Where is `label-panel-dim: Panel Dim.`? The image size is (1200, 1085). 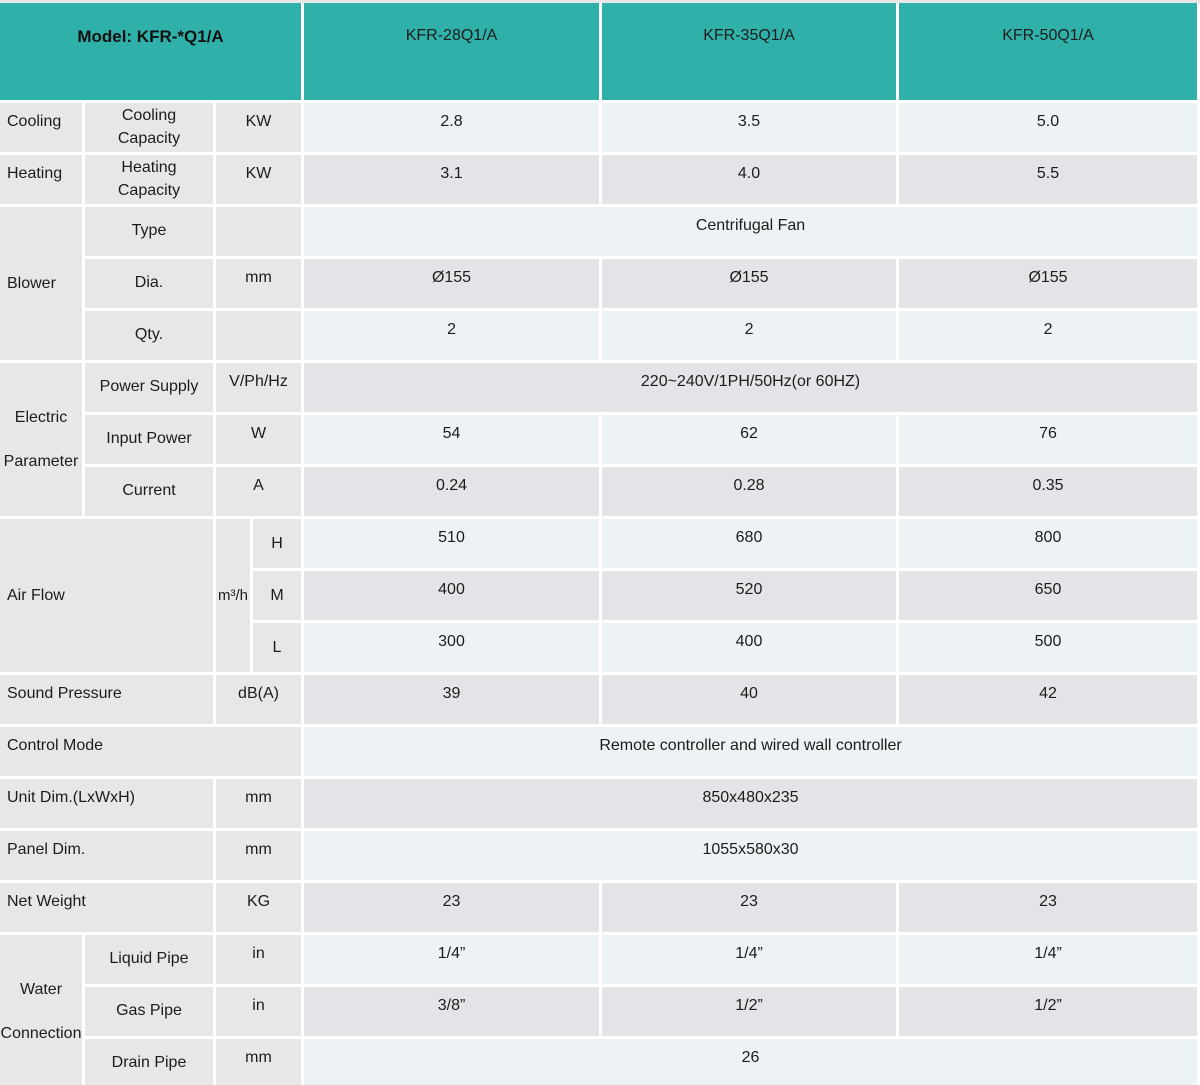 label-panel-dim: Panel Dim. is located at coordinates (106, 855).